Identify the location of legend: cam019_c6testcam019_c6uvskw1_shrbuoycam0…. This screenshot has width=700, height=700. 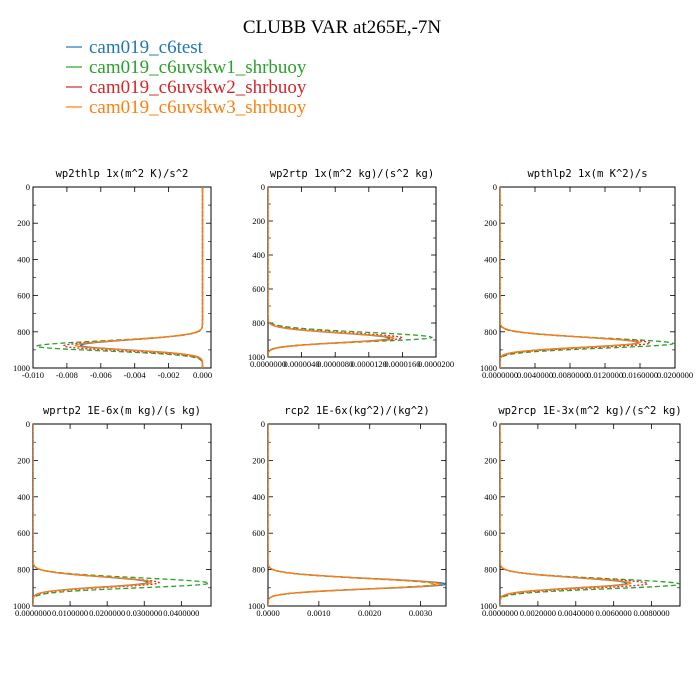
(186, 77).